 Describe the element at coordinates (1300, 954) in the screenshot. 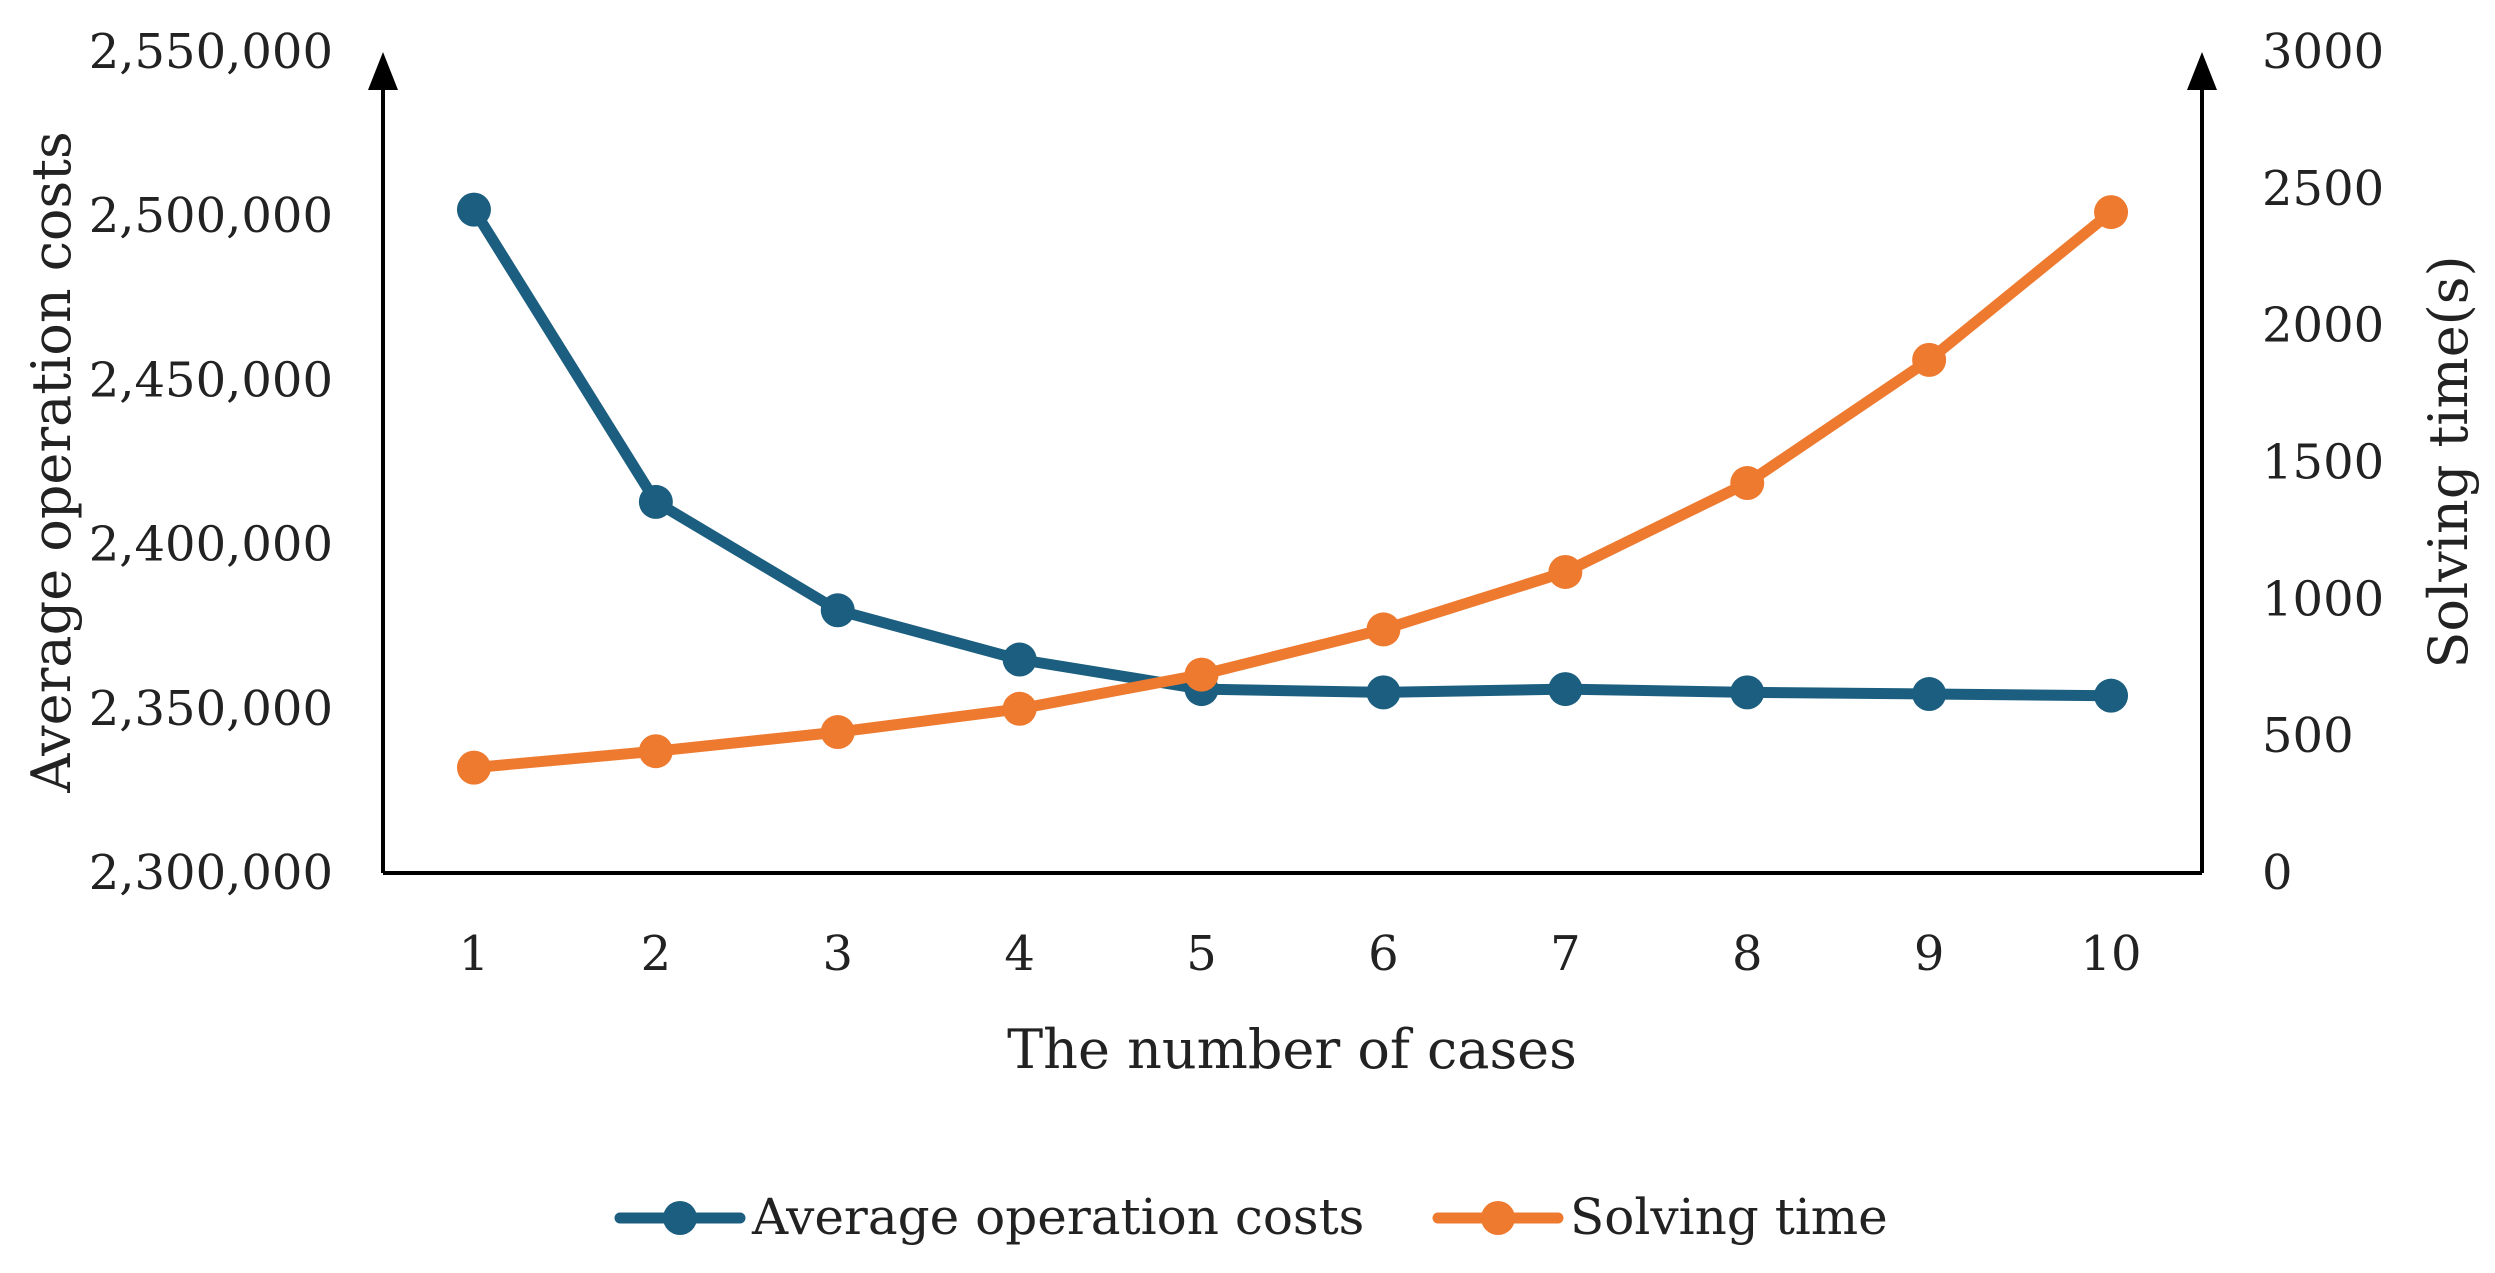

I see `x-tick-labels: 1 2 3 4 5 6 7 8 9 10` at that location.